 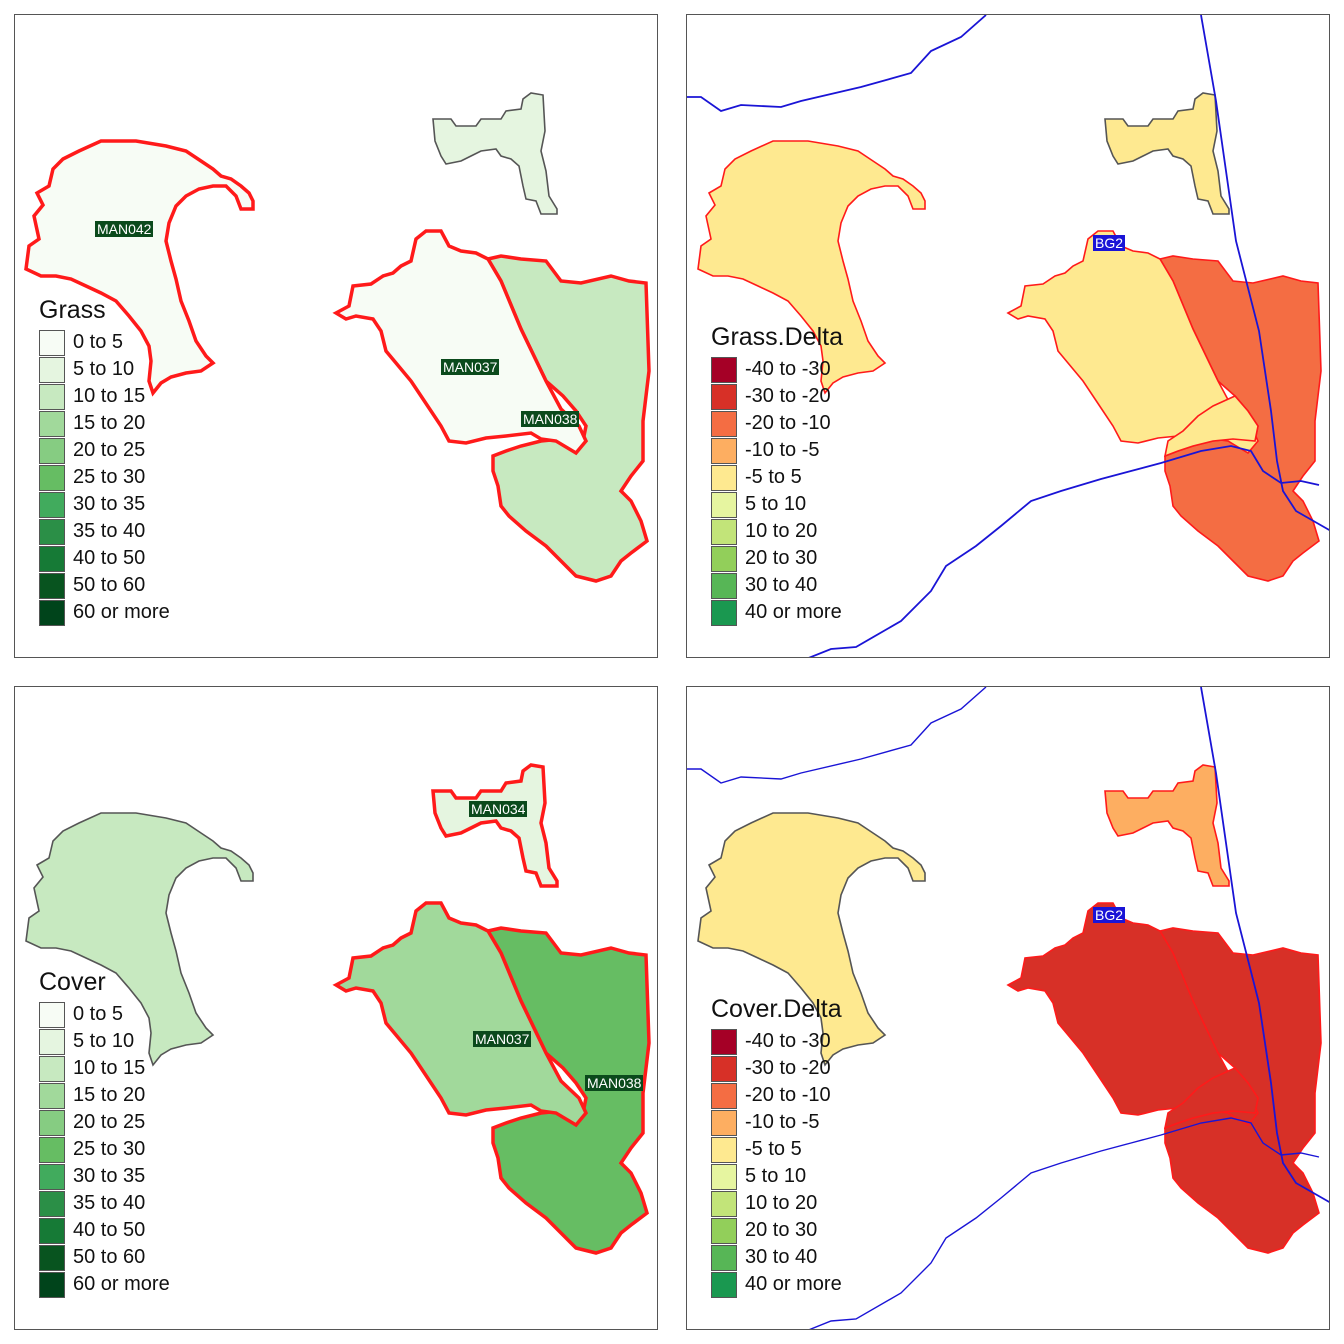 I want to click on legend-item: 25 to 30, so click(x=104, y=1149).